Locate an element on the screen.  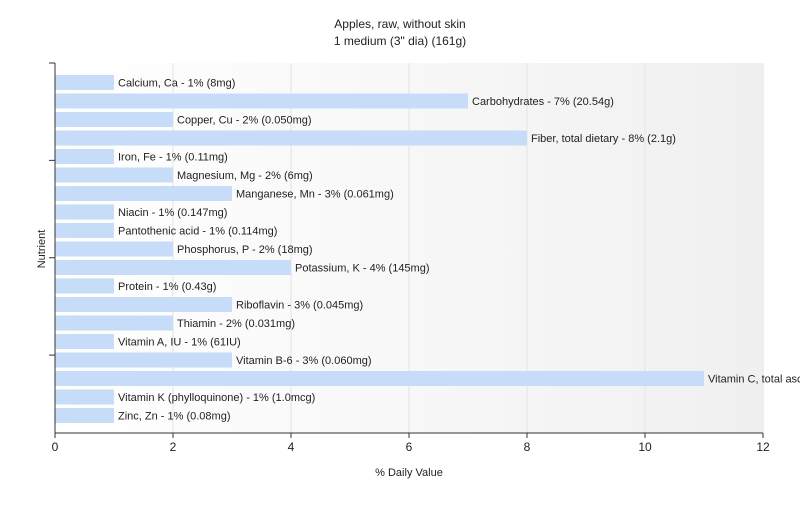
bar-label: Vitamin B-6 - 3% (0.060mg) is located at coordinates (304, 361).